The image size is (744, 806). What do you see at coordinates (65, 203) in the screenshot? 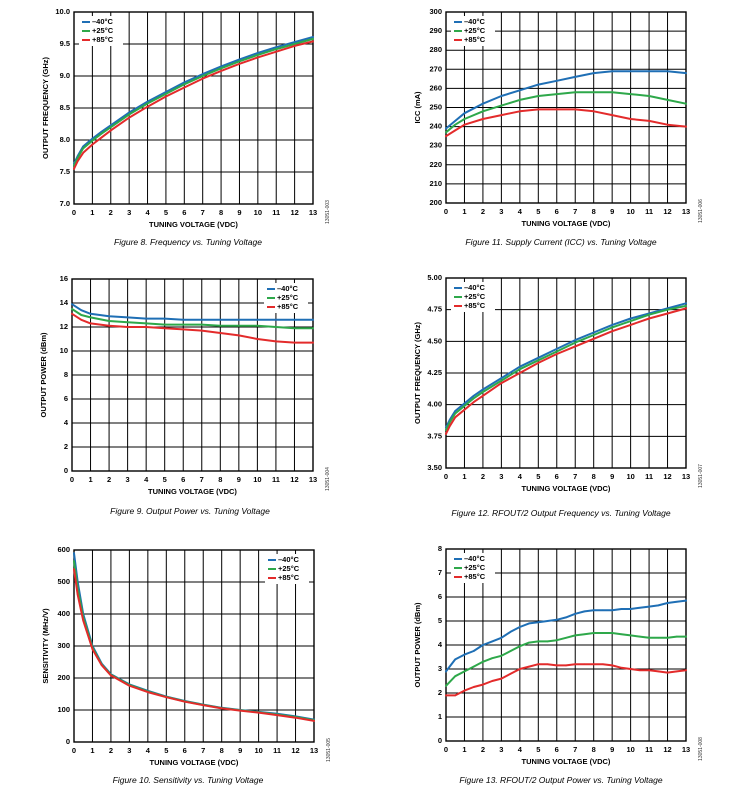
I see `y-tick-label: 7.0` at bounding box center [65, 203].